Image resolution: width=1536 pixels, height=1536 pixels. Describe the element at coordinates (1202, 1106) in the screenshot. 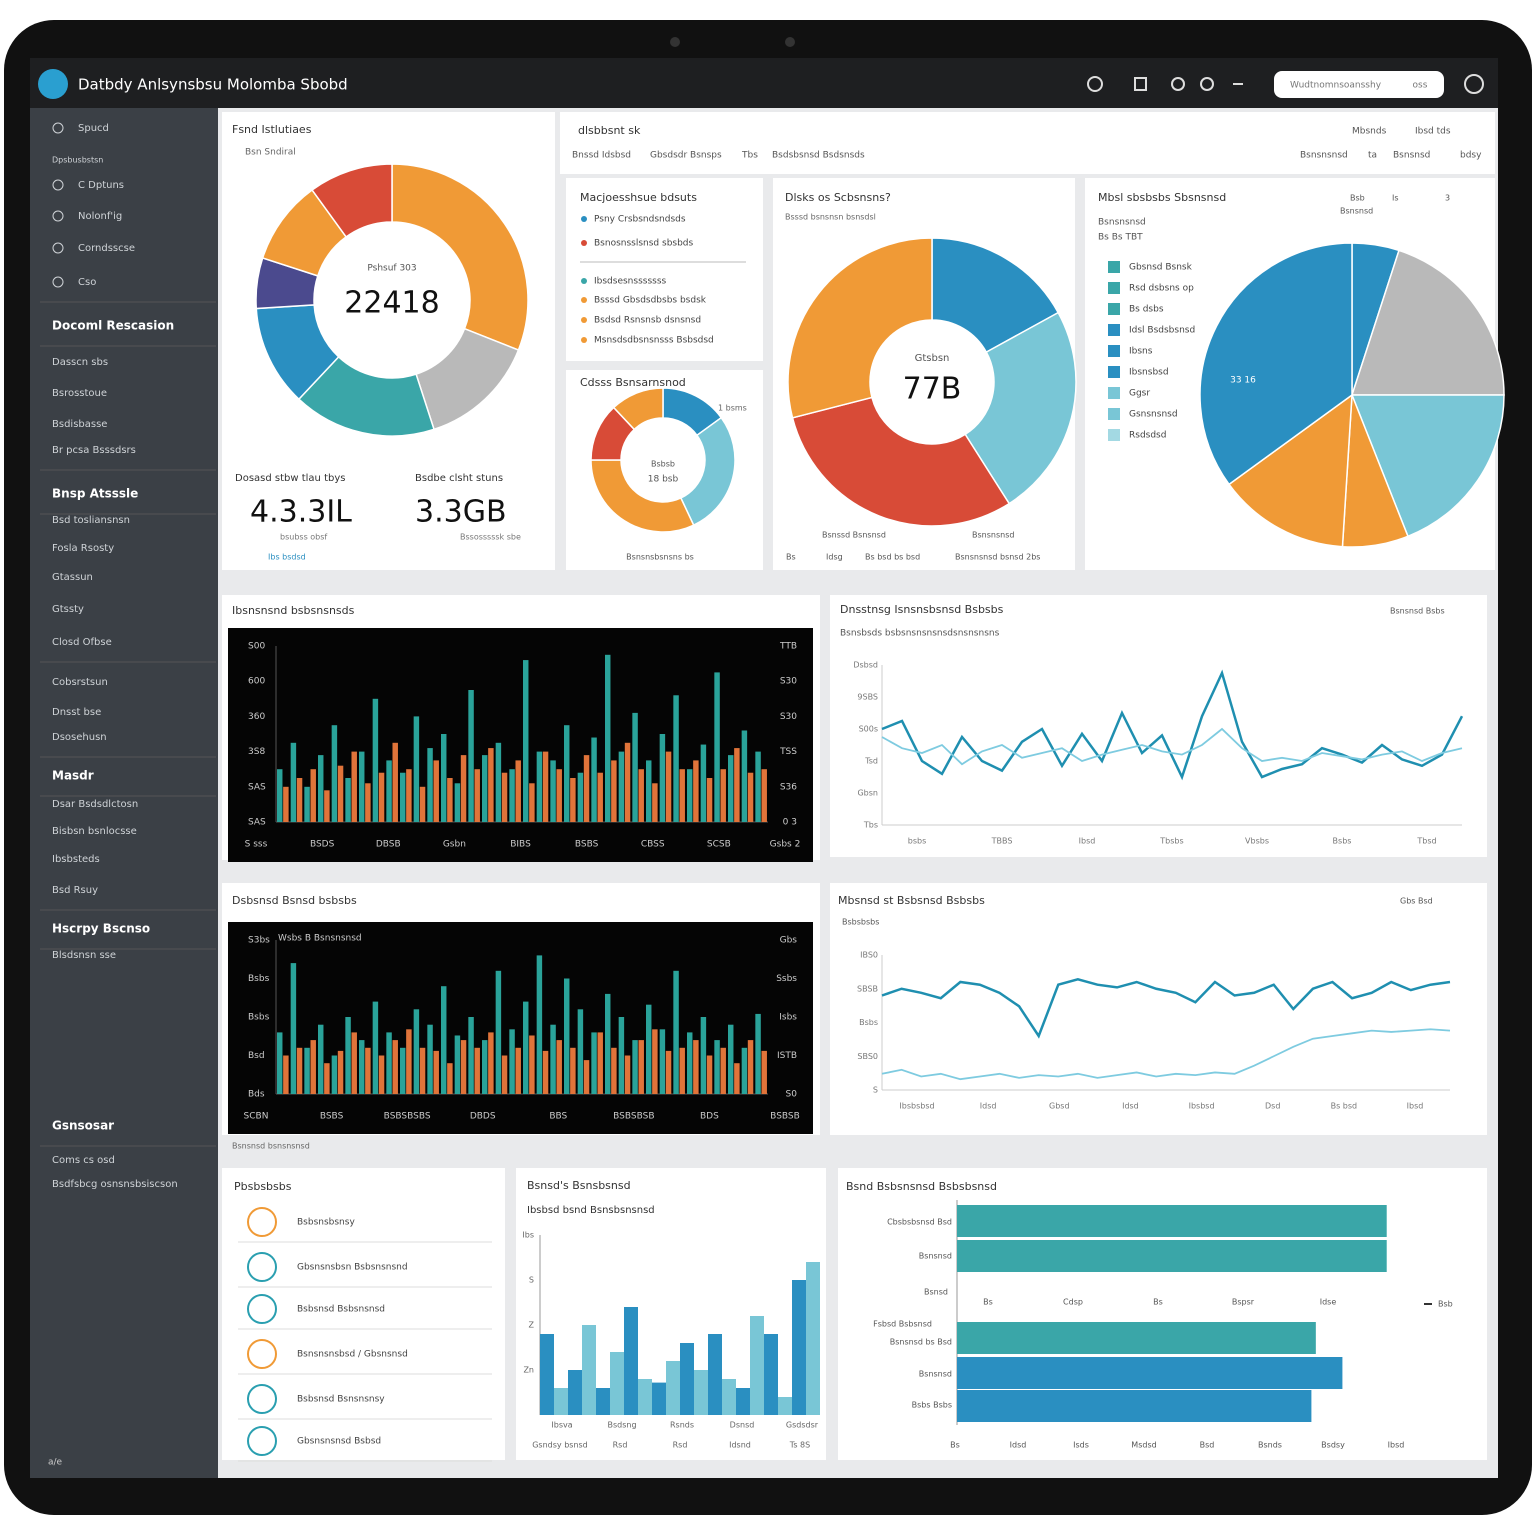

I see `axis-label: Ibsbsd` at that location.